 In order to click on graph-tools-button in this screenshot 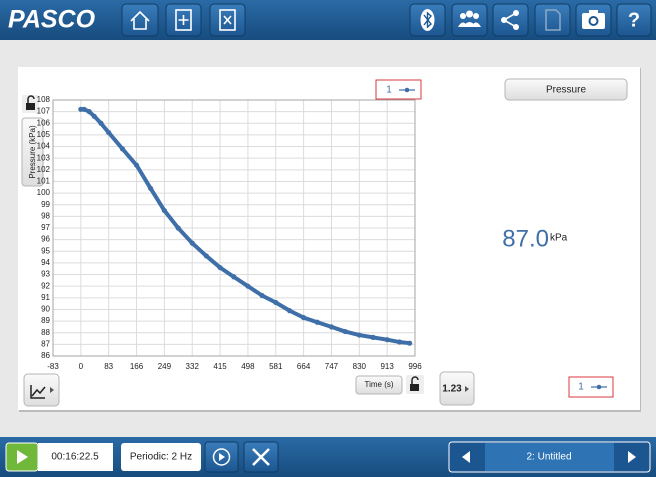, I will do `click(41, 390)`.